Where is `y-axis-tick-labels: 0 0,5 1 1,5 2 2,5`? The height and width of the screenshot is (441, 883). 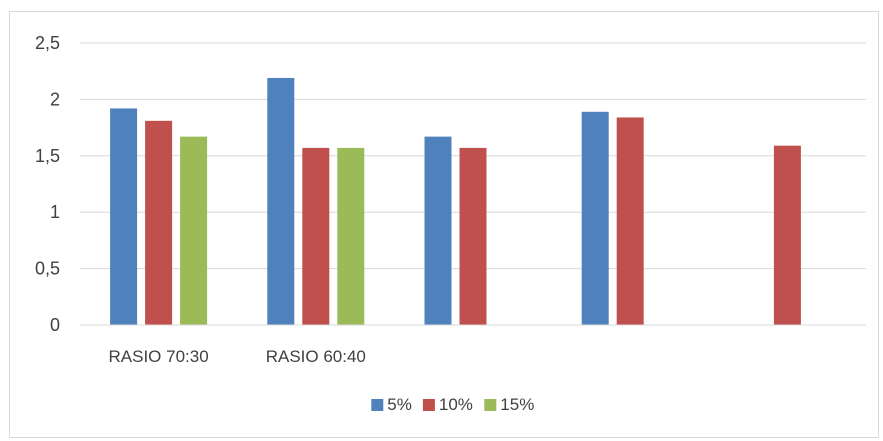
y-axis-tick-labels: 0 0,5 1 1,5 2 2,5 is located at coordinates (47, 184).